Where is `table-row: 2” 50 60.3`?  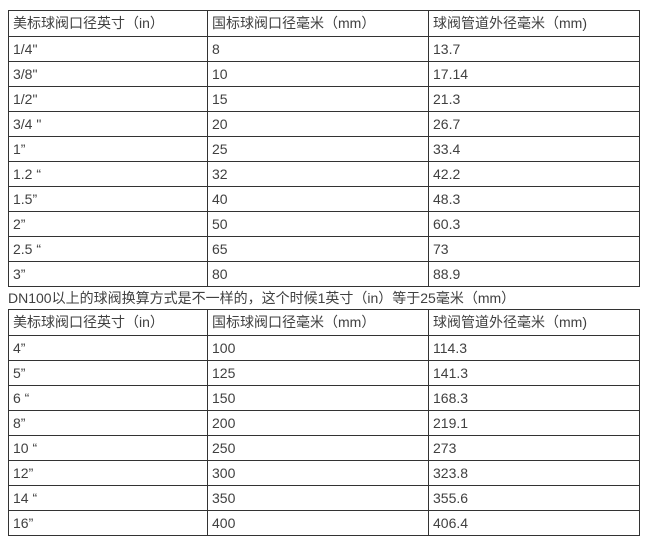
table-row: 2” 50 60.3 is located at coordinates (324, 224).